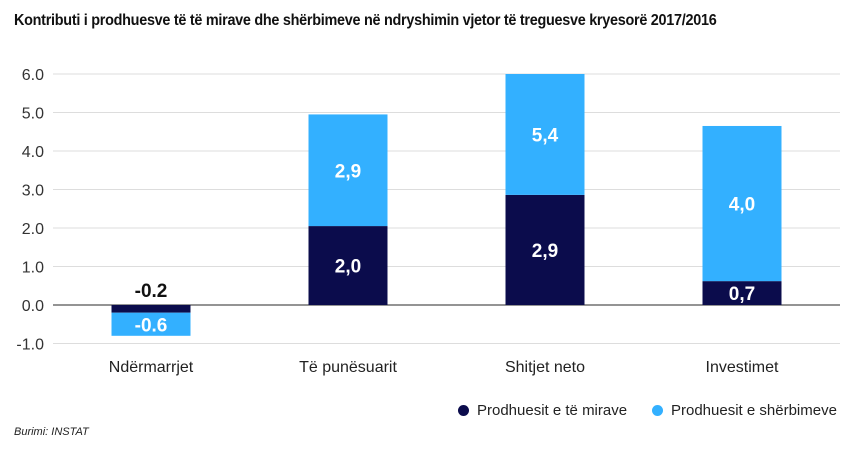 This screenshot has height=450, width=850. Describe the element at coordinates (552, 410) in the screenshot. I see `legend-label-goods: Prodhuesit e të mirave` at that location.